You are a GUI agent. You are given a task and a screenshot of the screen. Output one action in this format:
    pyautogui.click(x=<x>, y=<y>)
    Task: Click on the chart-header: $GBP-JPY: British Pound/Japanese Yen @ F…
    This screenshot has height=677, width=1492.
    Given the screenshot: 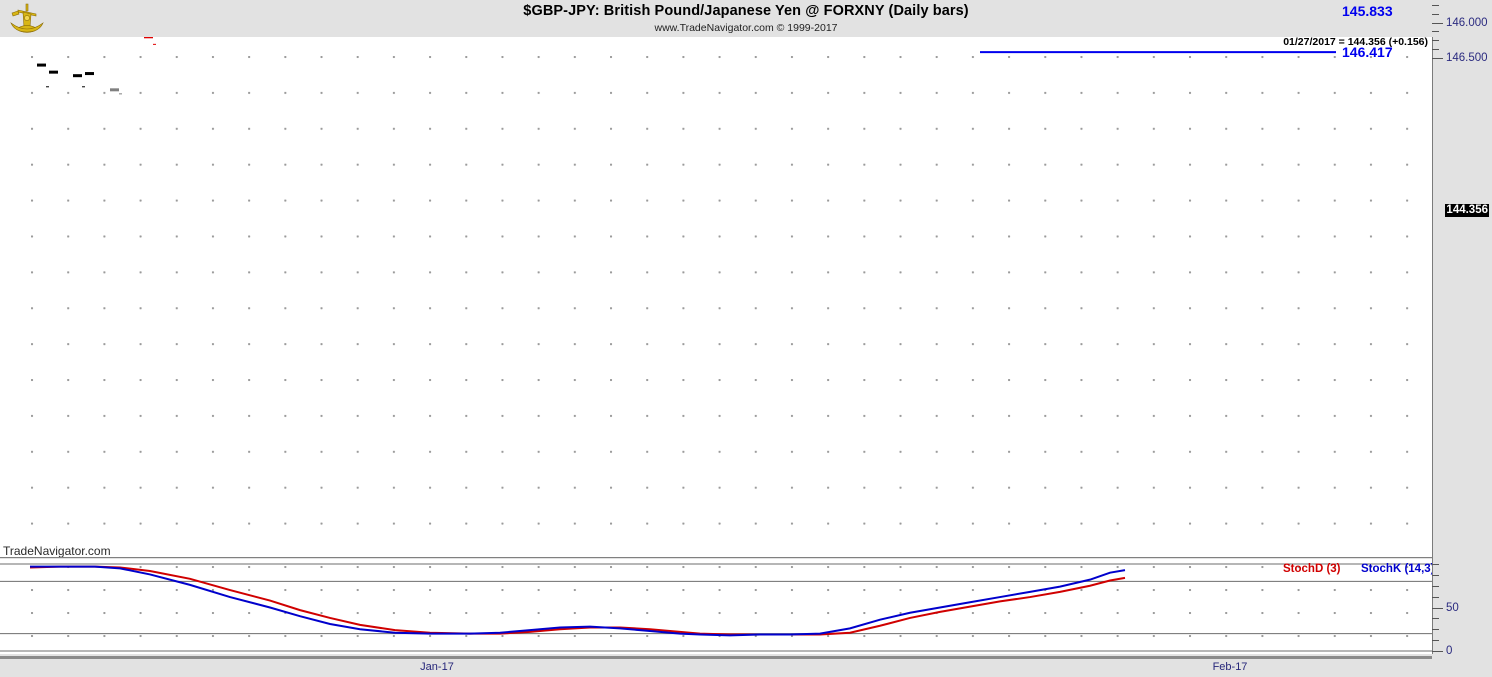 What is the action you would take?
    pyautogui.click(x=746, y=17)
    